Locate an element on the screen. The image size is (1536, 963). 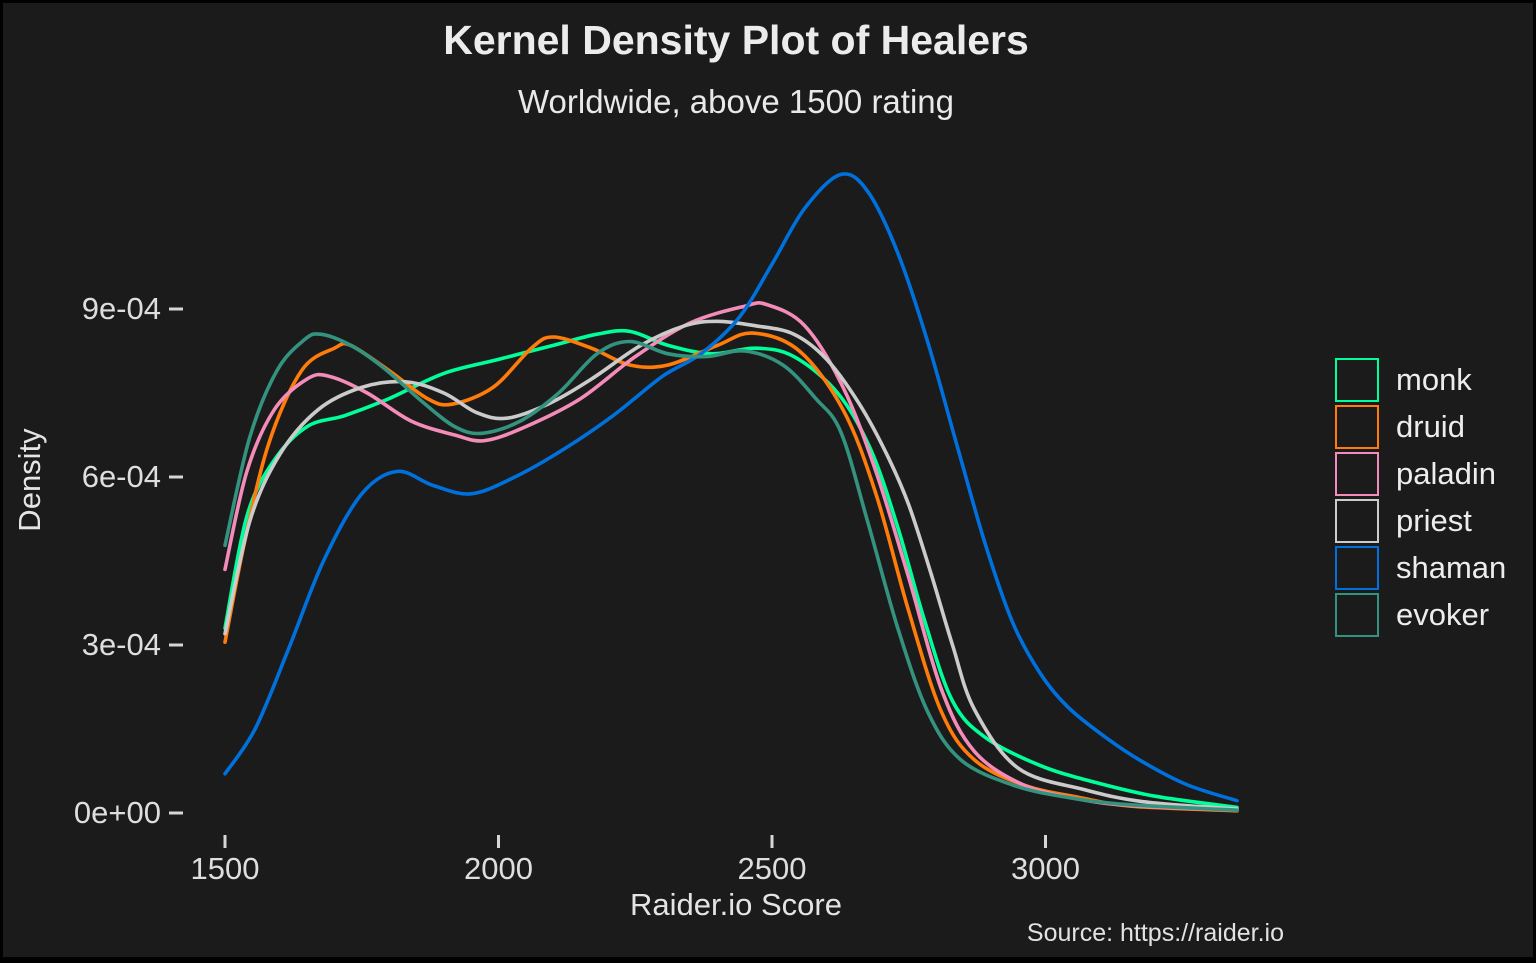
y-tick-label-6e-04: 6e-04 is located at coordinates (121, 476).